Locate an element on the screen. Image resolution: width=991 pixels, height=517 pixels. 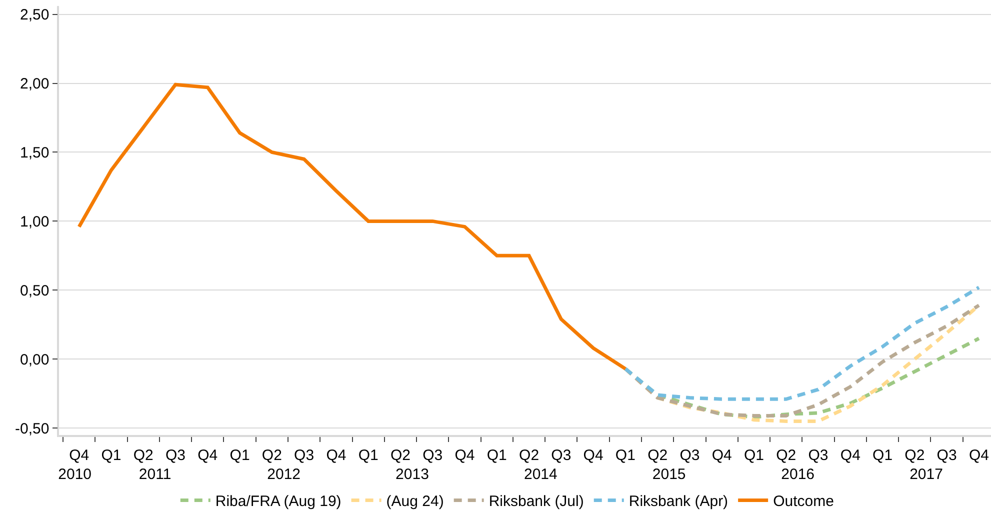
y-tick-label: 0,50 is located at coordinates (35, 291).